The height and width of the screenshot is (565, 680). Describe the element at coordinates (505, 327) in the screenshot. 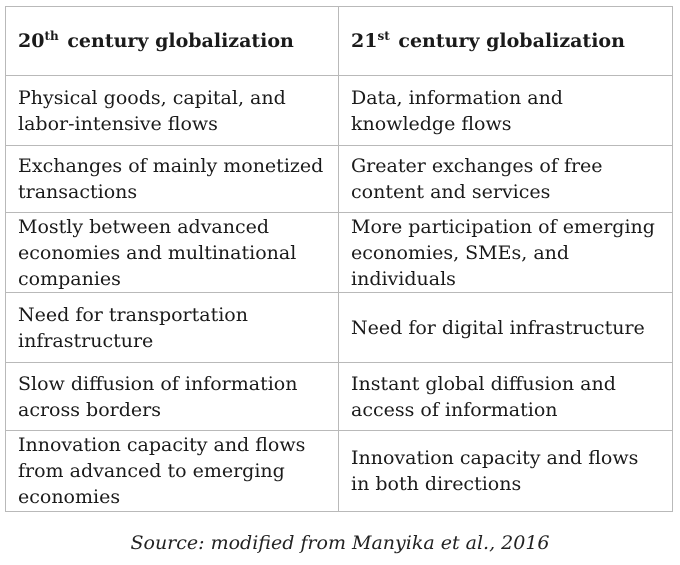

I see `cell-21st: Need for digital infrastructure` at that location.